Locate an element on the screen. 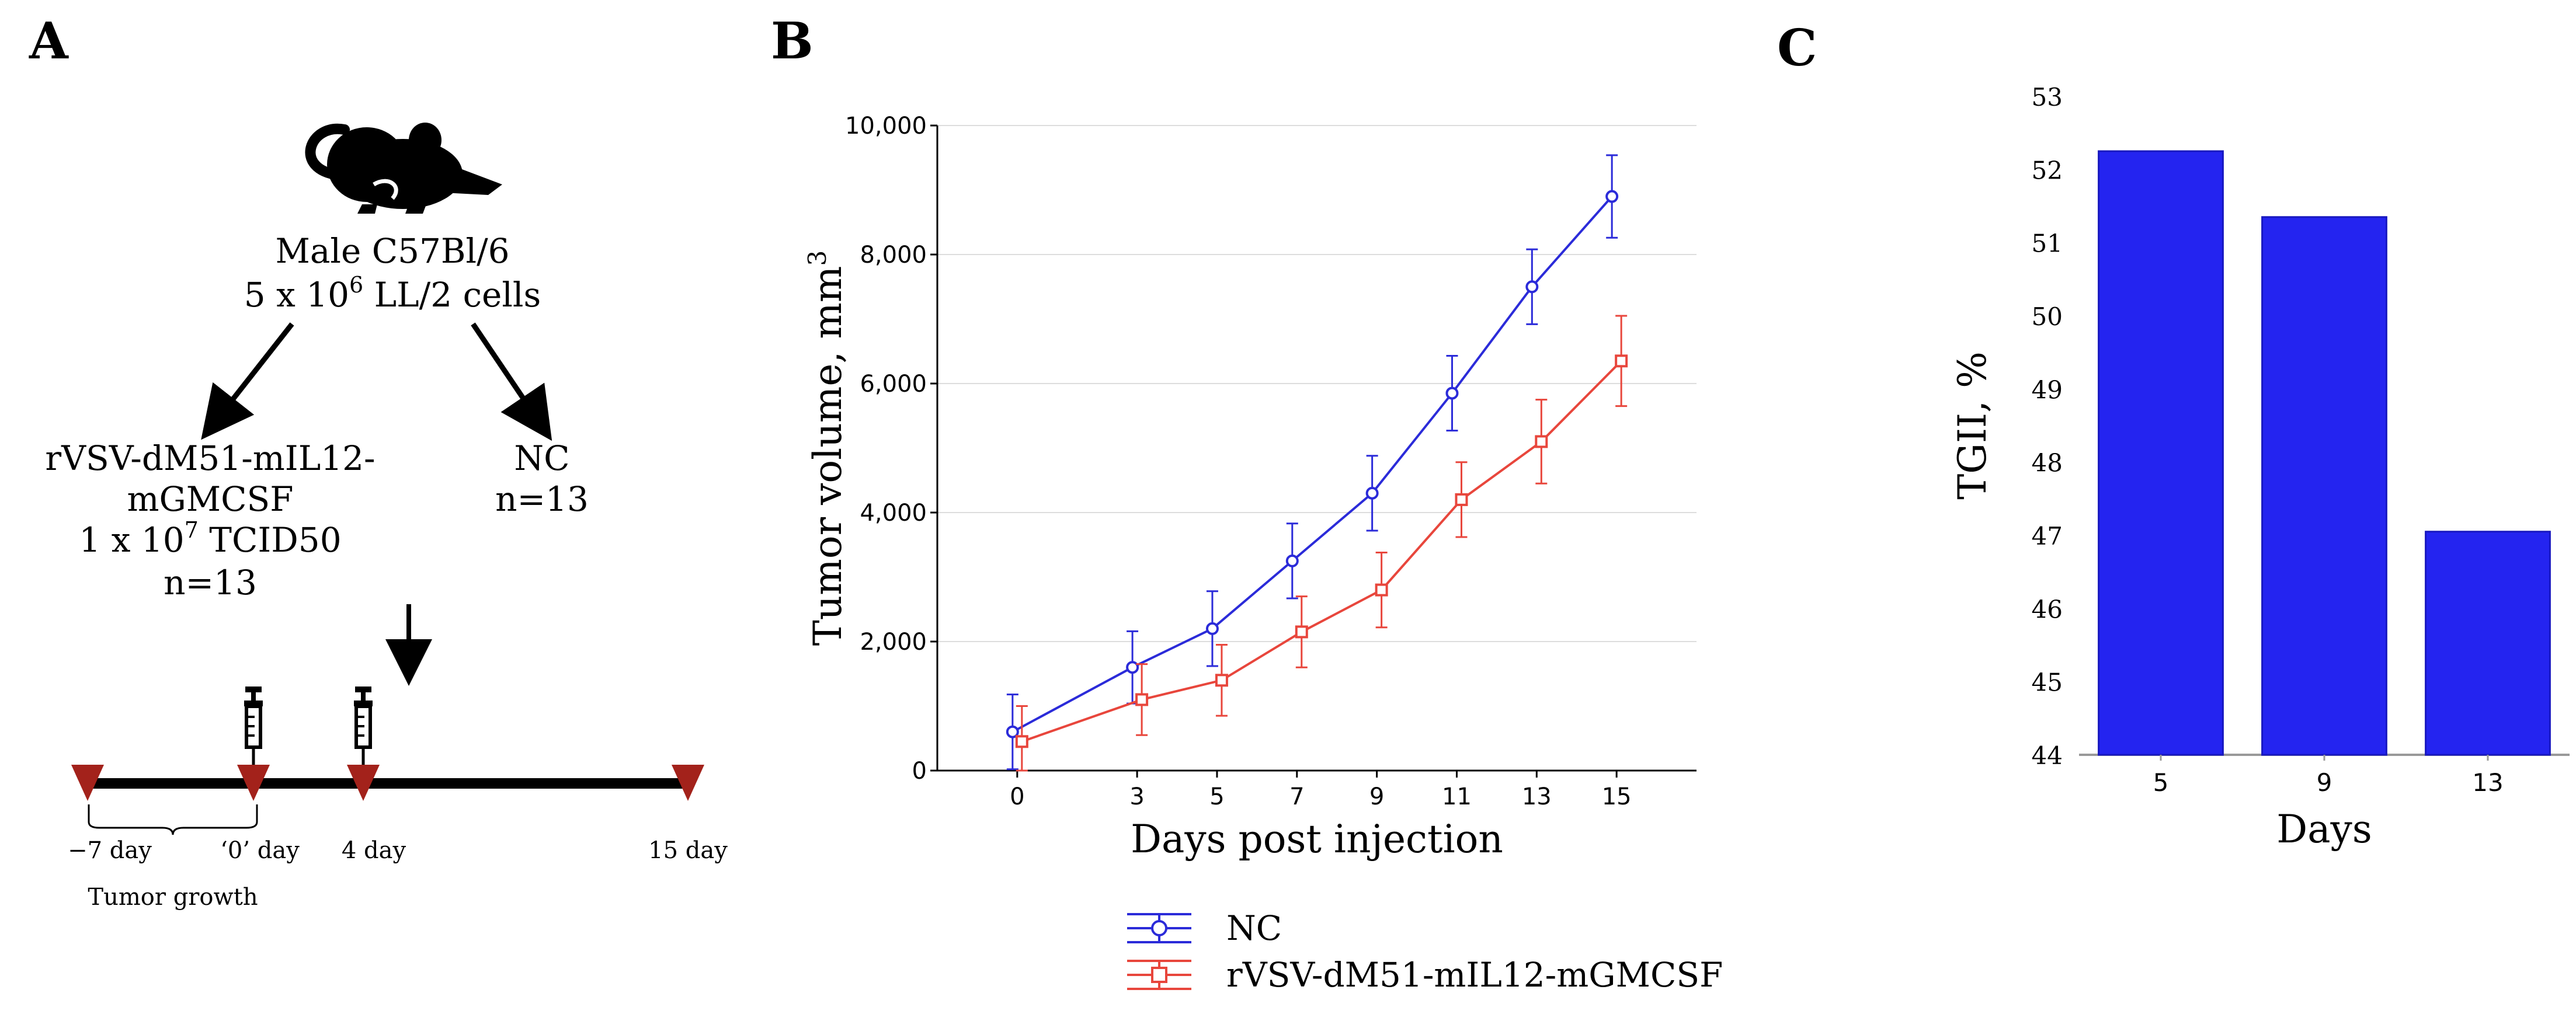  y-tick-label: 53 is located at coordinates (2048, 97).